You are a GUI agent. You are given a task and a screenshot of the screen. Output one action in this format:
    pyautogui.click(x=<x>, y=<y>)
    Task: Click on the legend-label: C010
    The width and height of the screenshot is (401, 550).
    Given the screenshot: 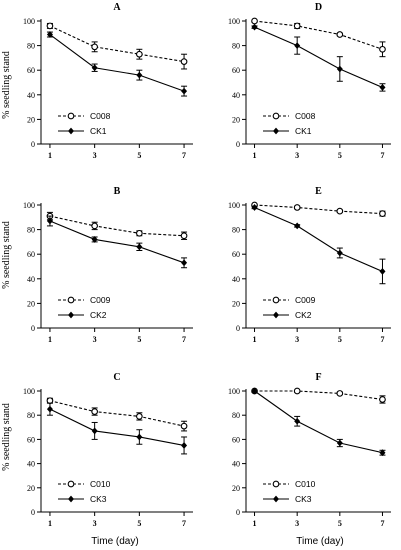 What is the action you would take?
    pyautogui.click(x=305, y=484)
    